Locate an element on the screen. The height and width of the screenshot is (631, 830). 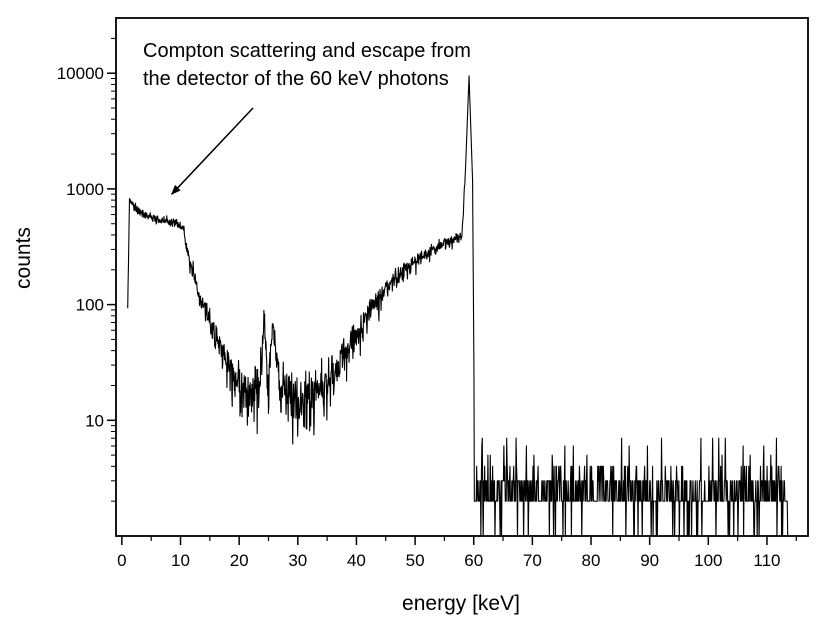
annotation-line-2: the detector of the 60 keV photons is located at coordinates (296, 79).